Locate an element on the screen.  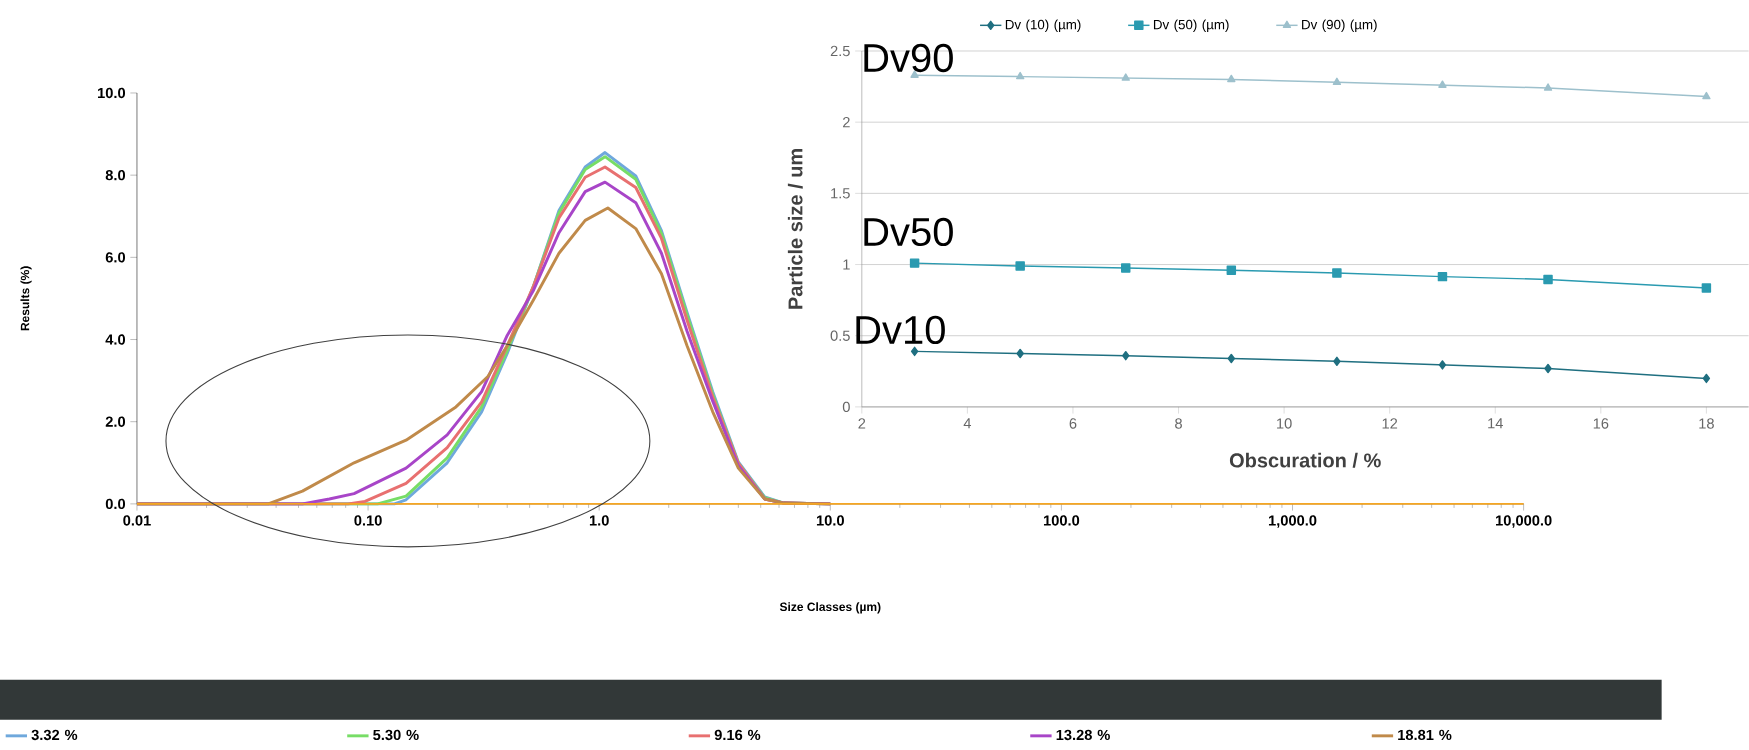
y-tick-label: 0.5 is located at coordinates (840, 335).